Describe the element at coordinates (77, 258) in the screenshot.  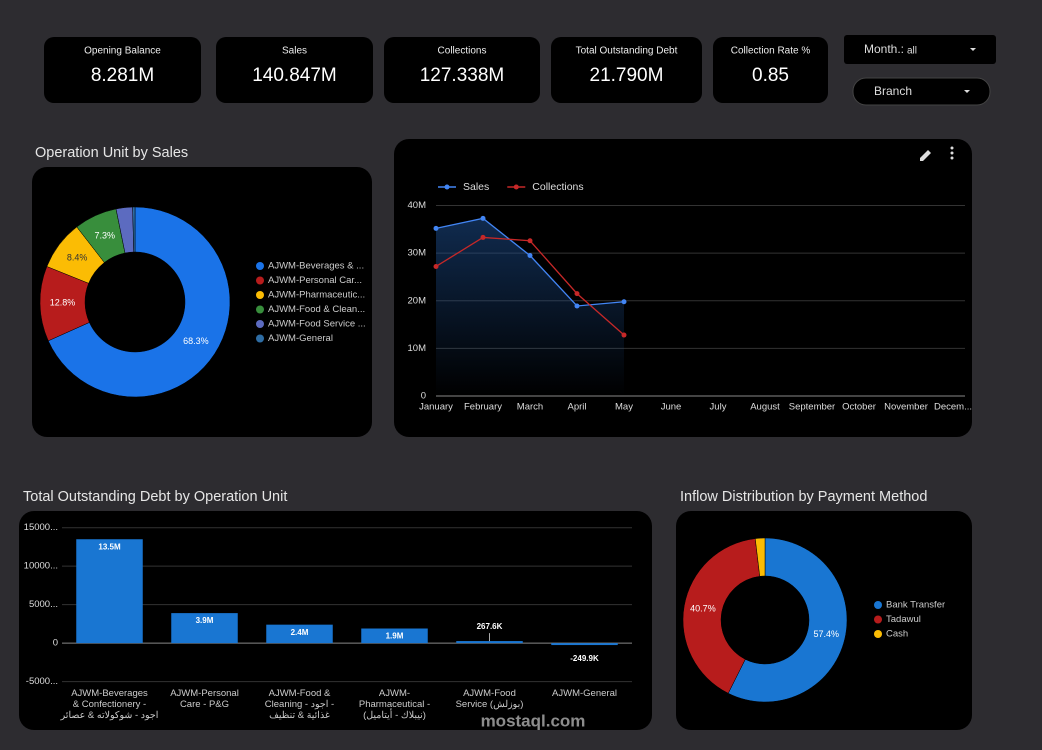
I see `data-label: 8.4%` at that location.